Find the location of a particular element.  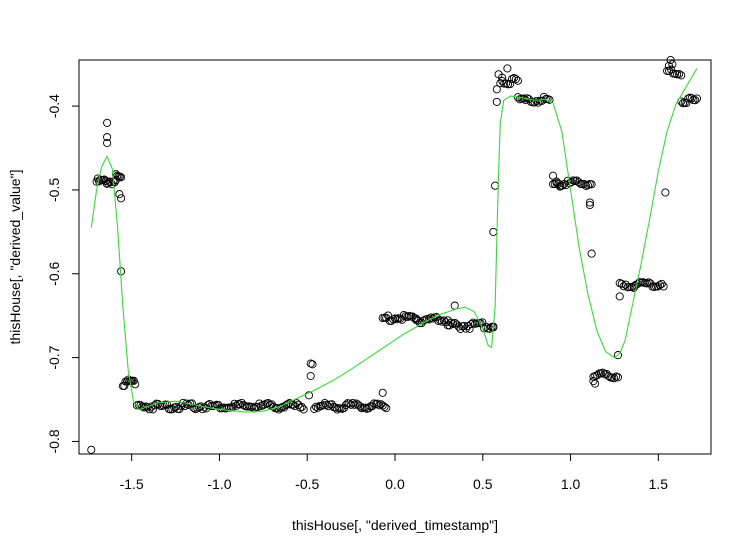

x-tick-label: 1.0 is located at coordinates (571, 484).